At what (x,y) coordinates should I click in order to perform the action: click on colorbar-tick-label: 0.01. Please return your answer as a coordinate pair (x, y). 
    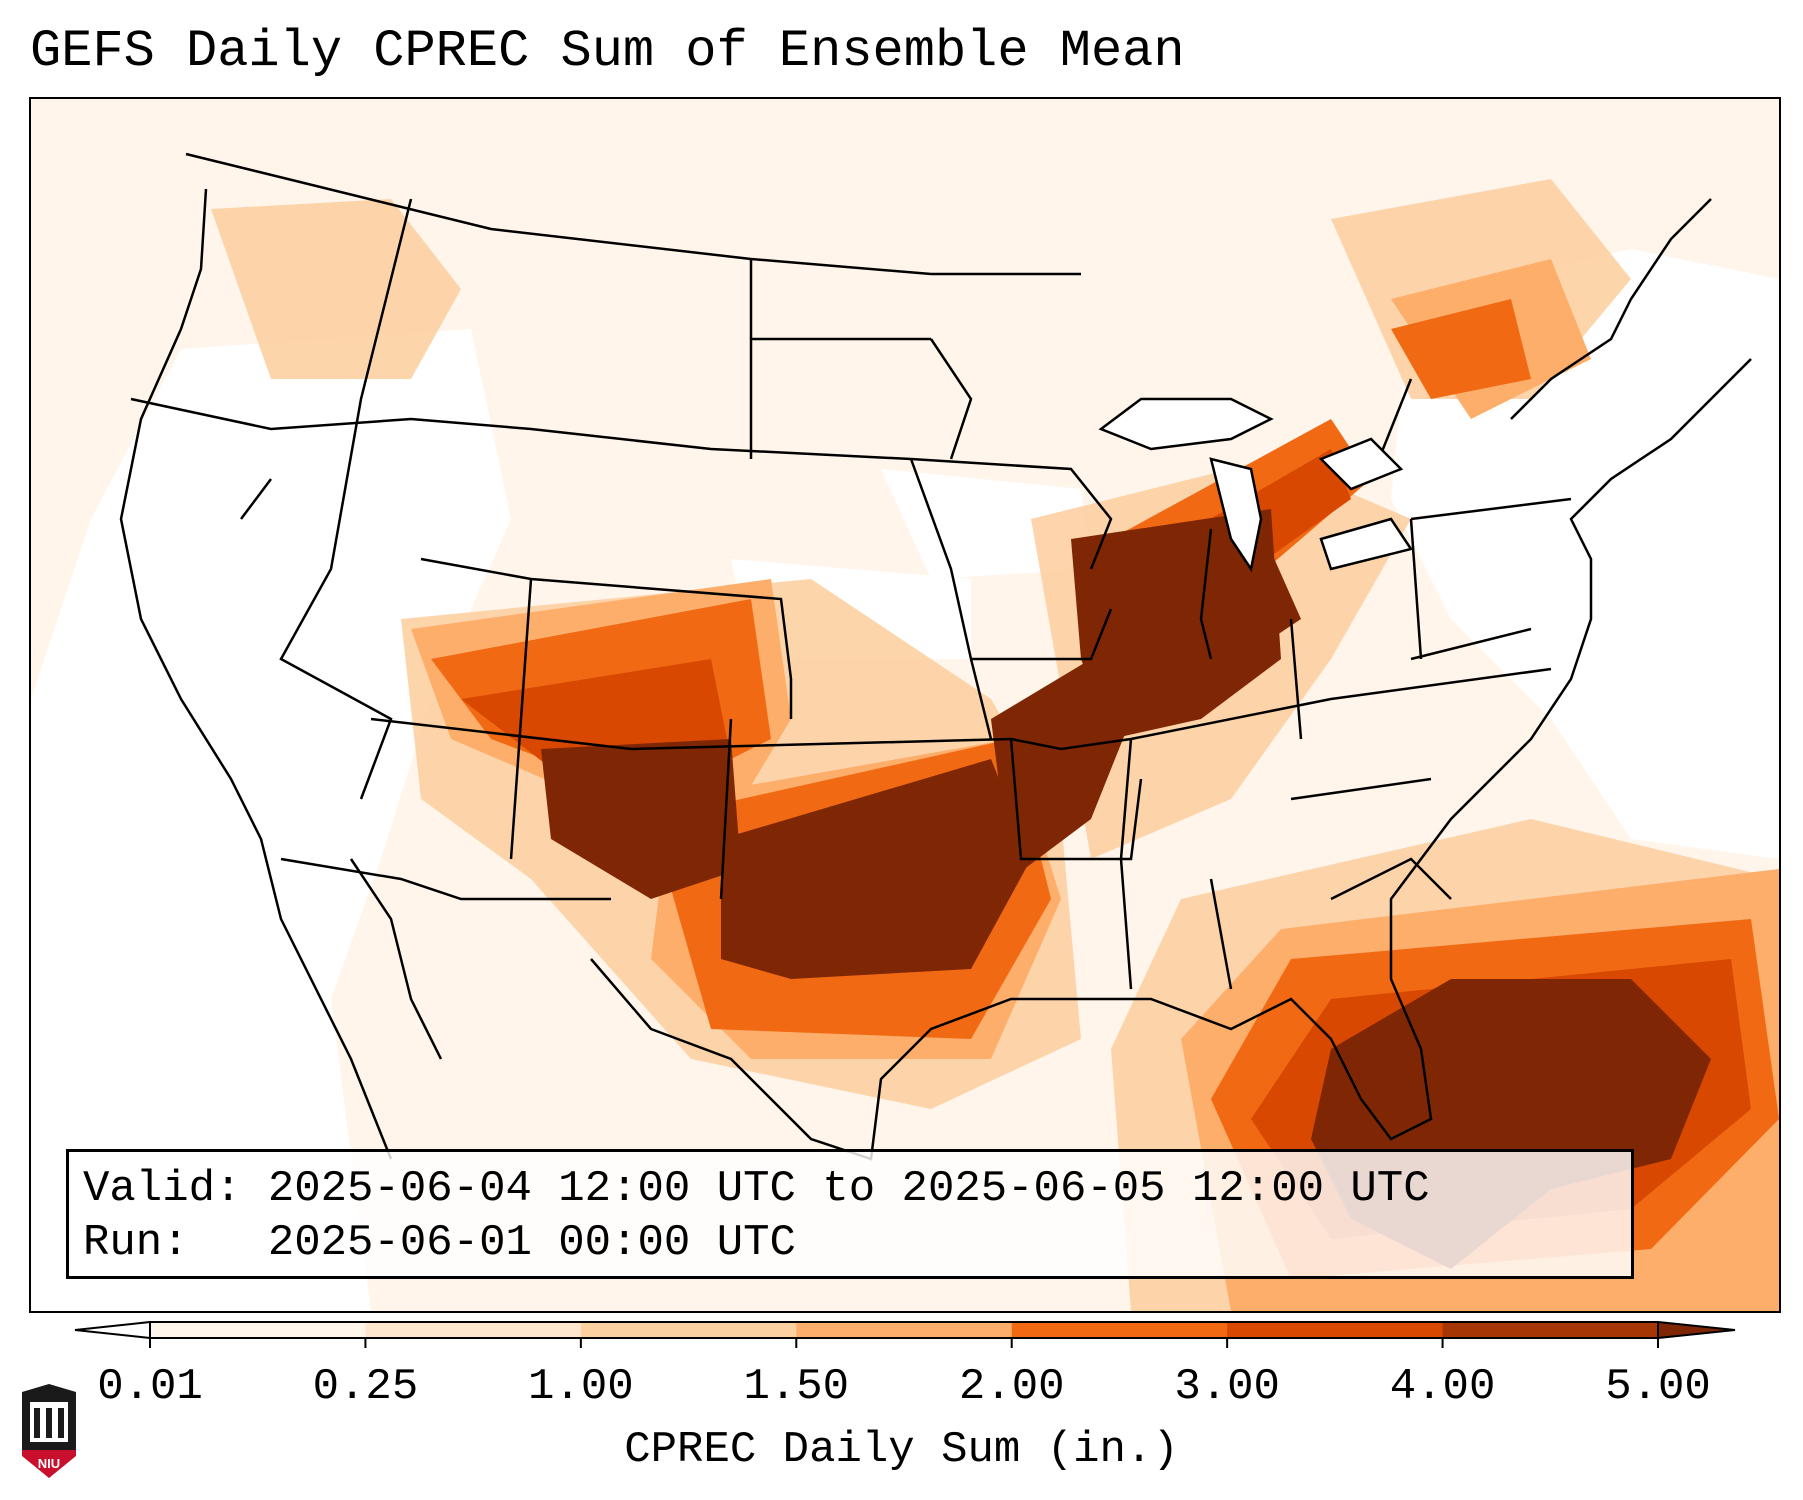
    Looking at the image, I should click on (150, 1387).